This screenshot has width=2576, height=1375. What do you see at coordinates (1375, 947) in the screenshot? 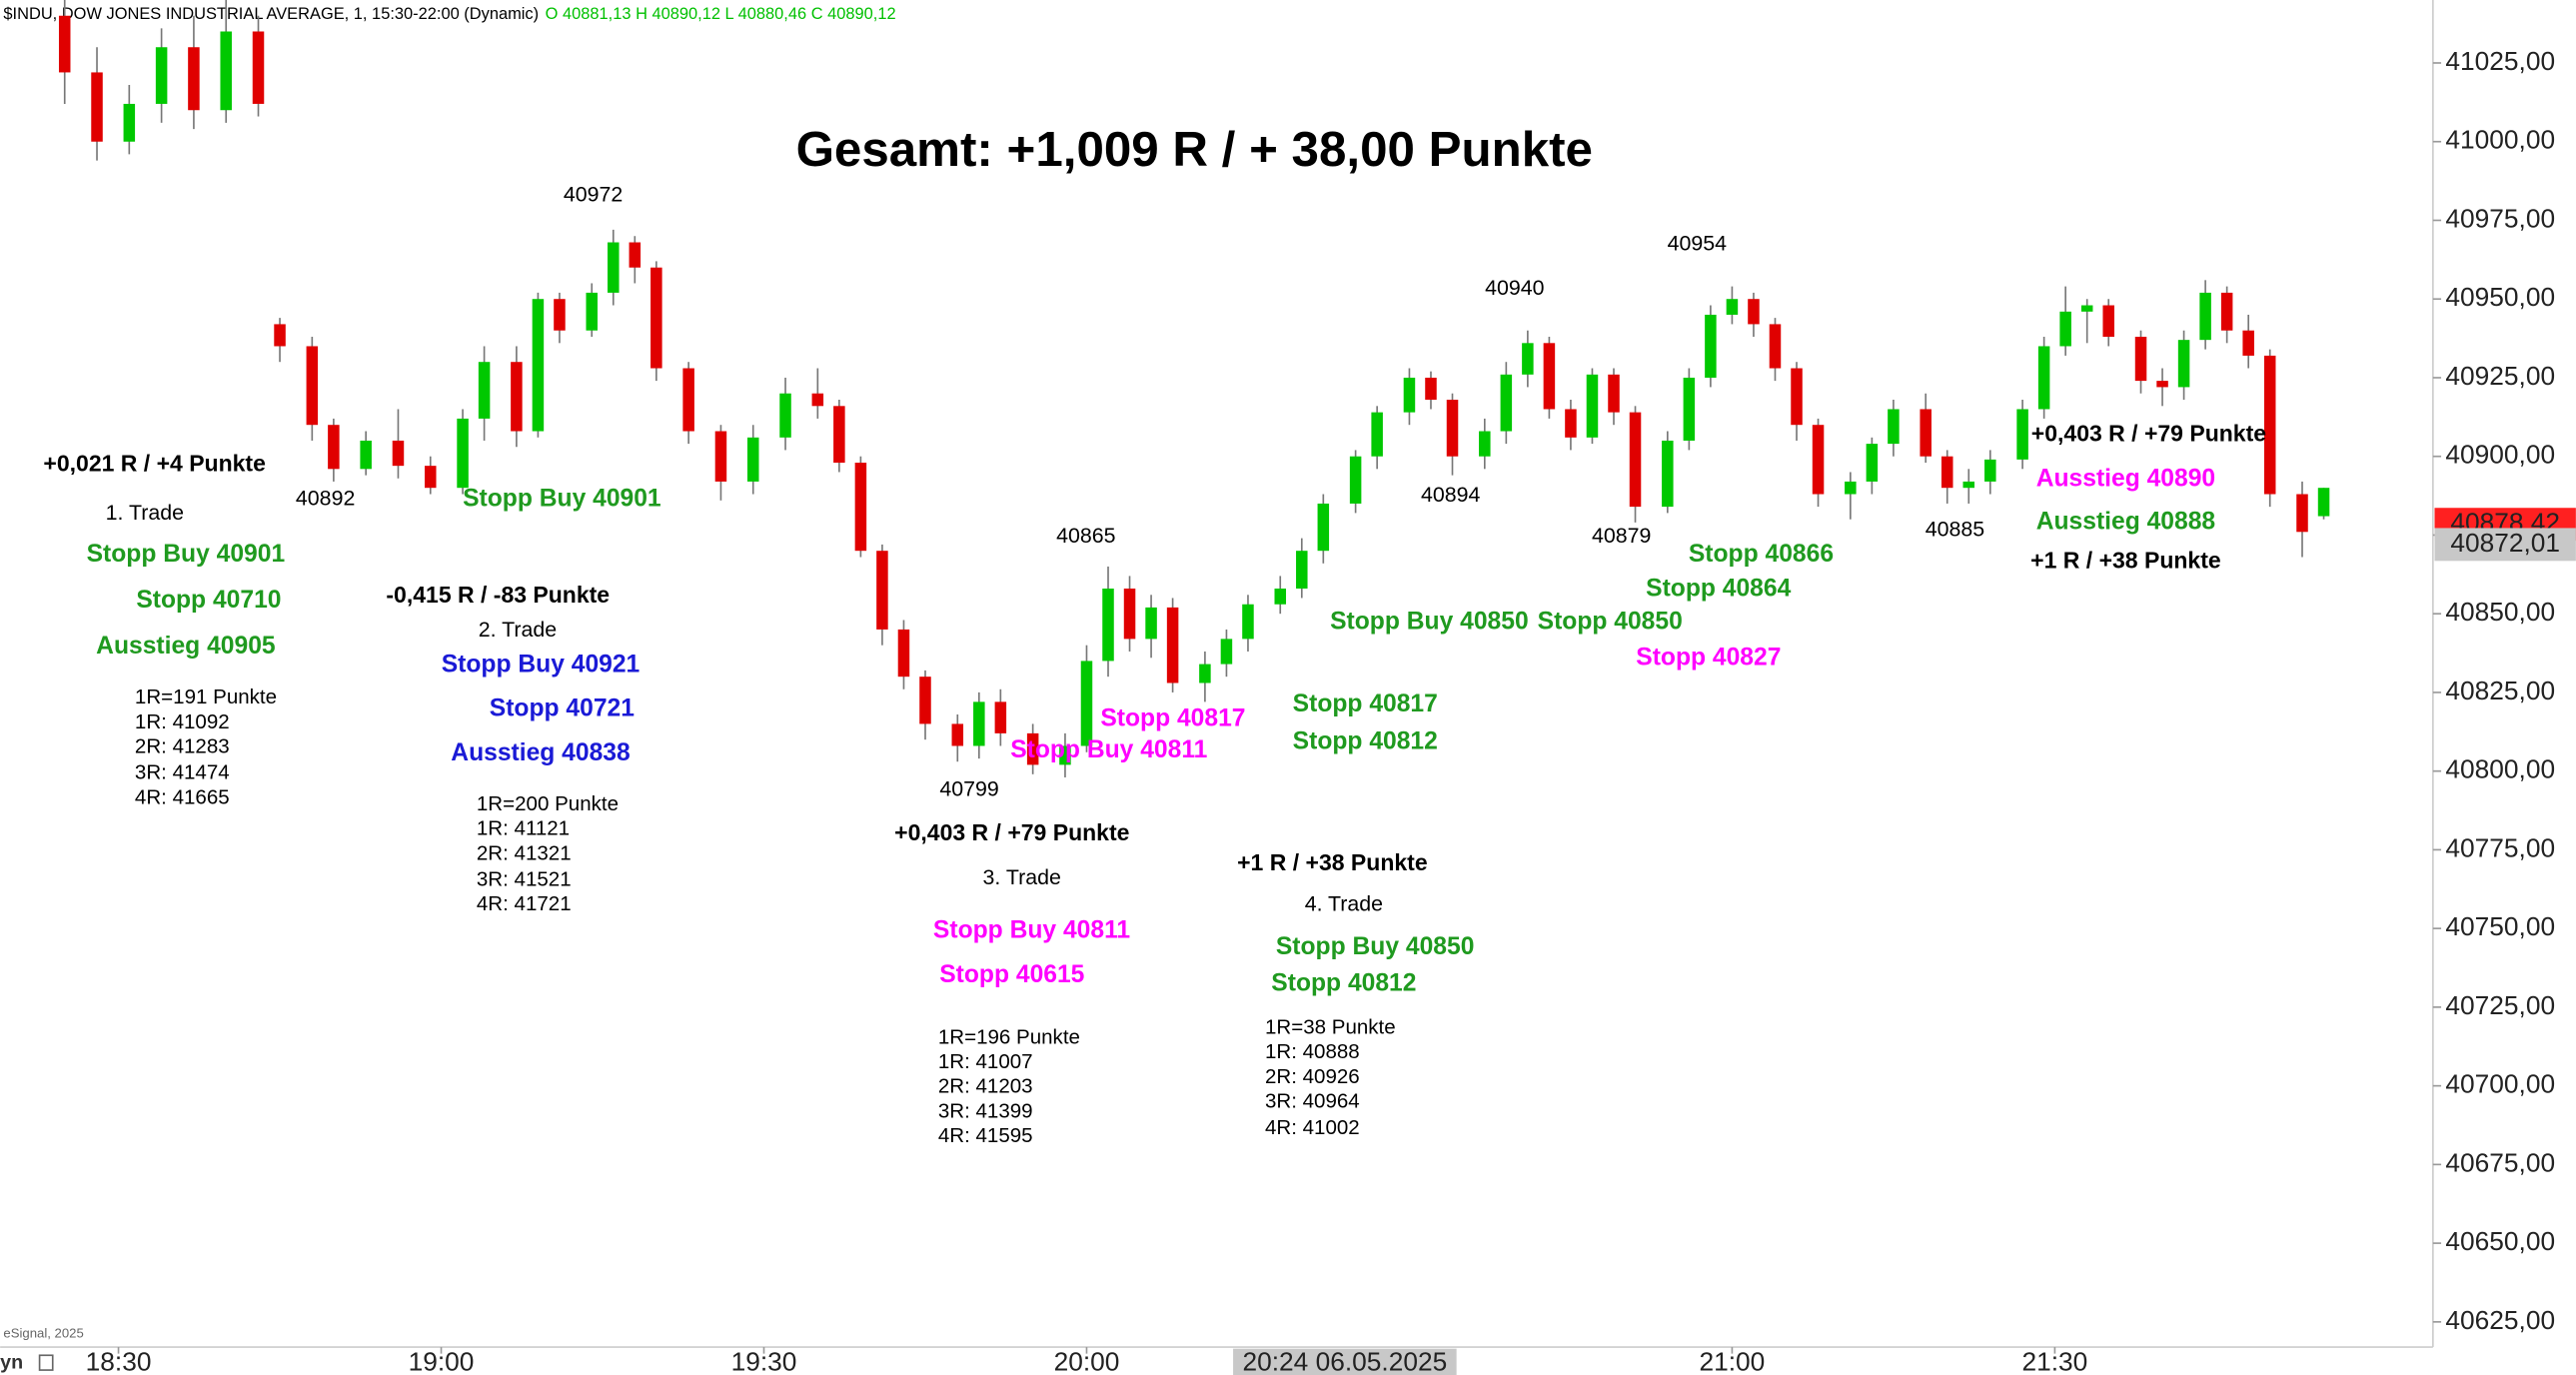
I see `annotation: Stopp Buy 40850` at bounding box center [1375, 947].